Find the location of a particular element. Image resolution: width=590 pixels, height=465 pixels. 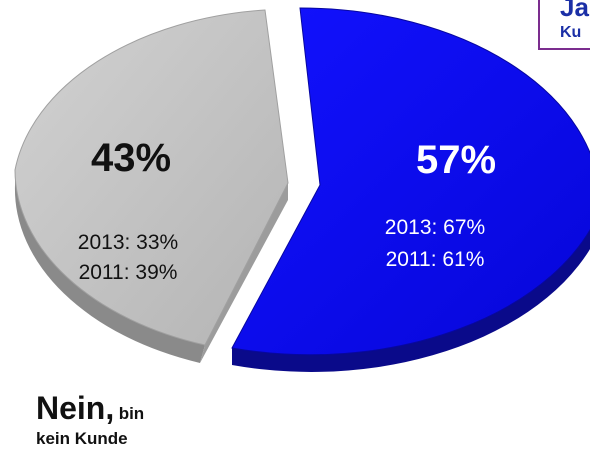

slice-ja-line-2013: 2013: 67% is located at coordinates (435, 227).